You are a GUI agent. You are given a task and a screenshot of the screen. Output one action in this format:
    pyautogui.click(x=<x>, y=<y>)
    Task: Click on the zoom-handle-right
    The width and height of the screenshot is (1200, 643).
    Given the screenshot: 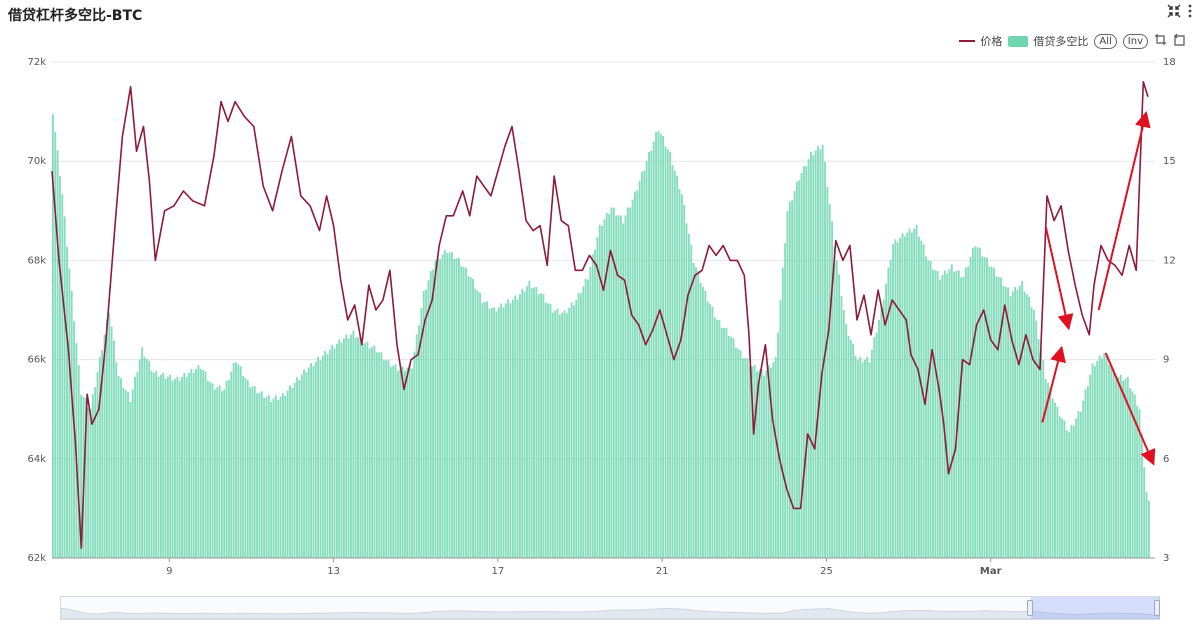 What is the action you would take?
    pyautogui.click(x=1157, y=608)
    